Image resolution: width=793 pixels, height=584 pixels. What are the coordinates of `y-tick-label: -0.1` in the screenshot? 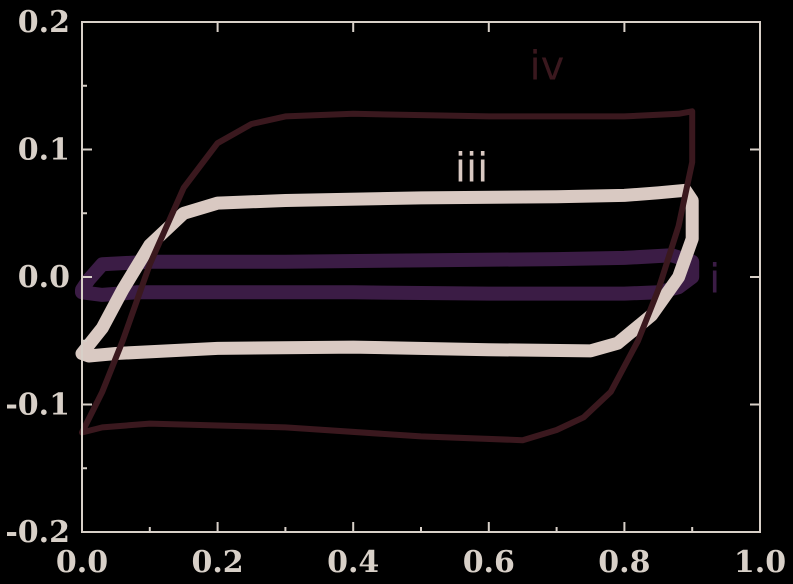 It's located at (37, 405).